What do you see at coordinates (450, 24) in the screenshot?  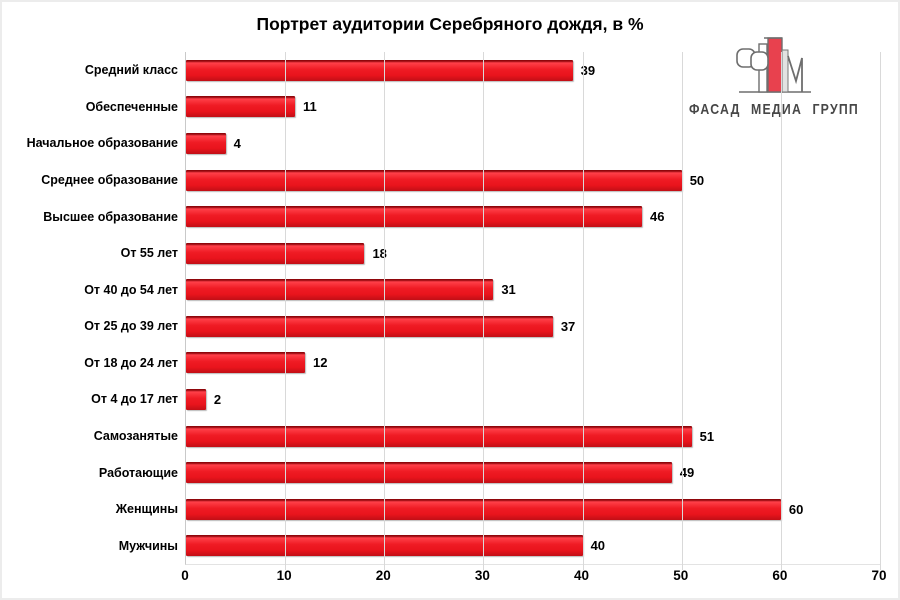 I see `chart-title: Портрет аудитории Серебряного дождя, в %` at bounding box center [450, 24].